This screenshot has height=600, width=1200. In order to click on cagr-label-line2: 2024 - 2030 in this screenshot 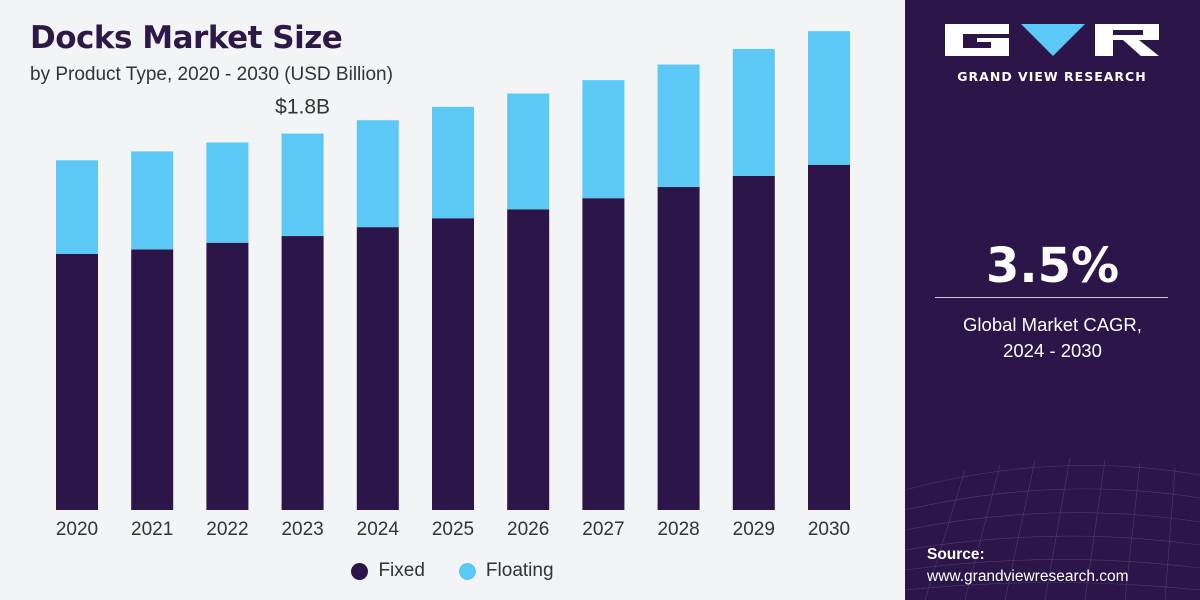, I will do `click(1052, 350)`.